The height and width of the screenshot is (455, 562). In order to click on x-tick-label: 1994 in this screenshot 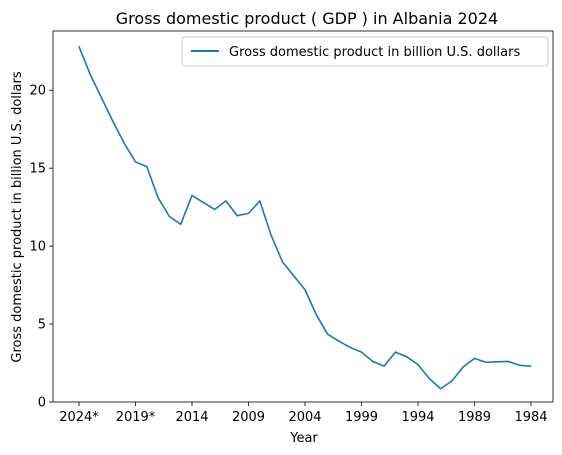, I will do `click(417, 417)`.